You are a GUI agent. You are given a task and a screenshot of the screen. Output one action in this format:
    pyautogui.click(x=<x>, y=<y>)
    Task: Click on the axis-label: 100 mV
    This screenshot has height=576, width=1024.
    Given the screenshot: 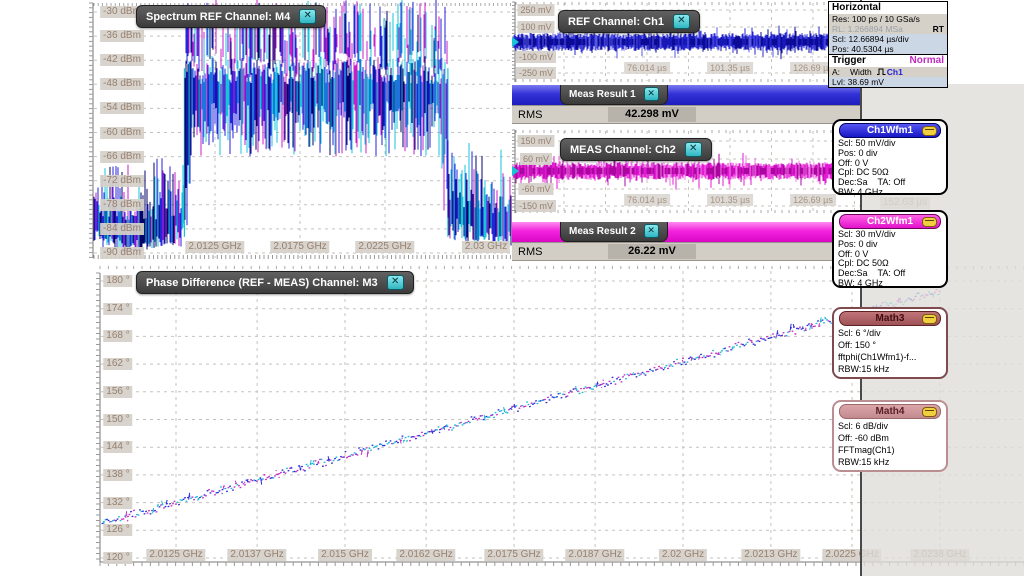 What is the action you would take?
    pyautogui.click(x=536, y=27)
    